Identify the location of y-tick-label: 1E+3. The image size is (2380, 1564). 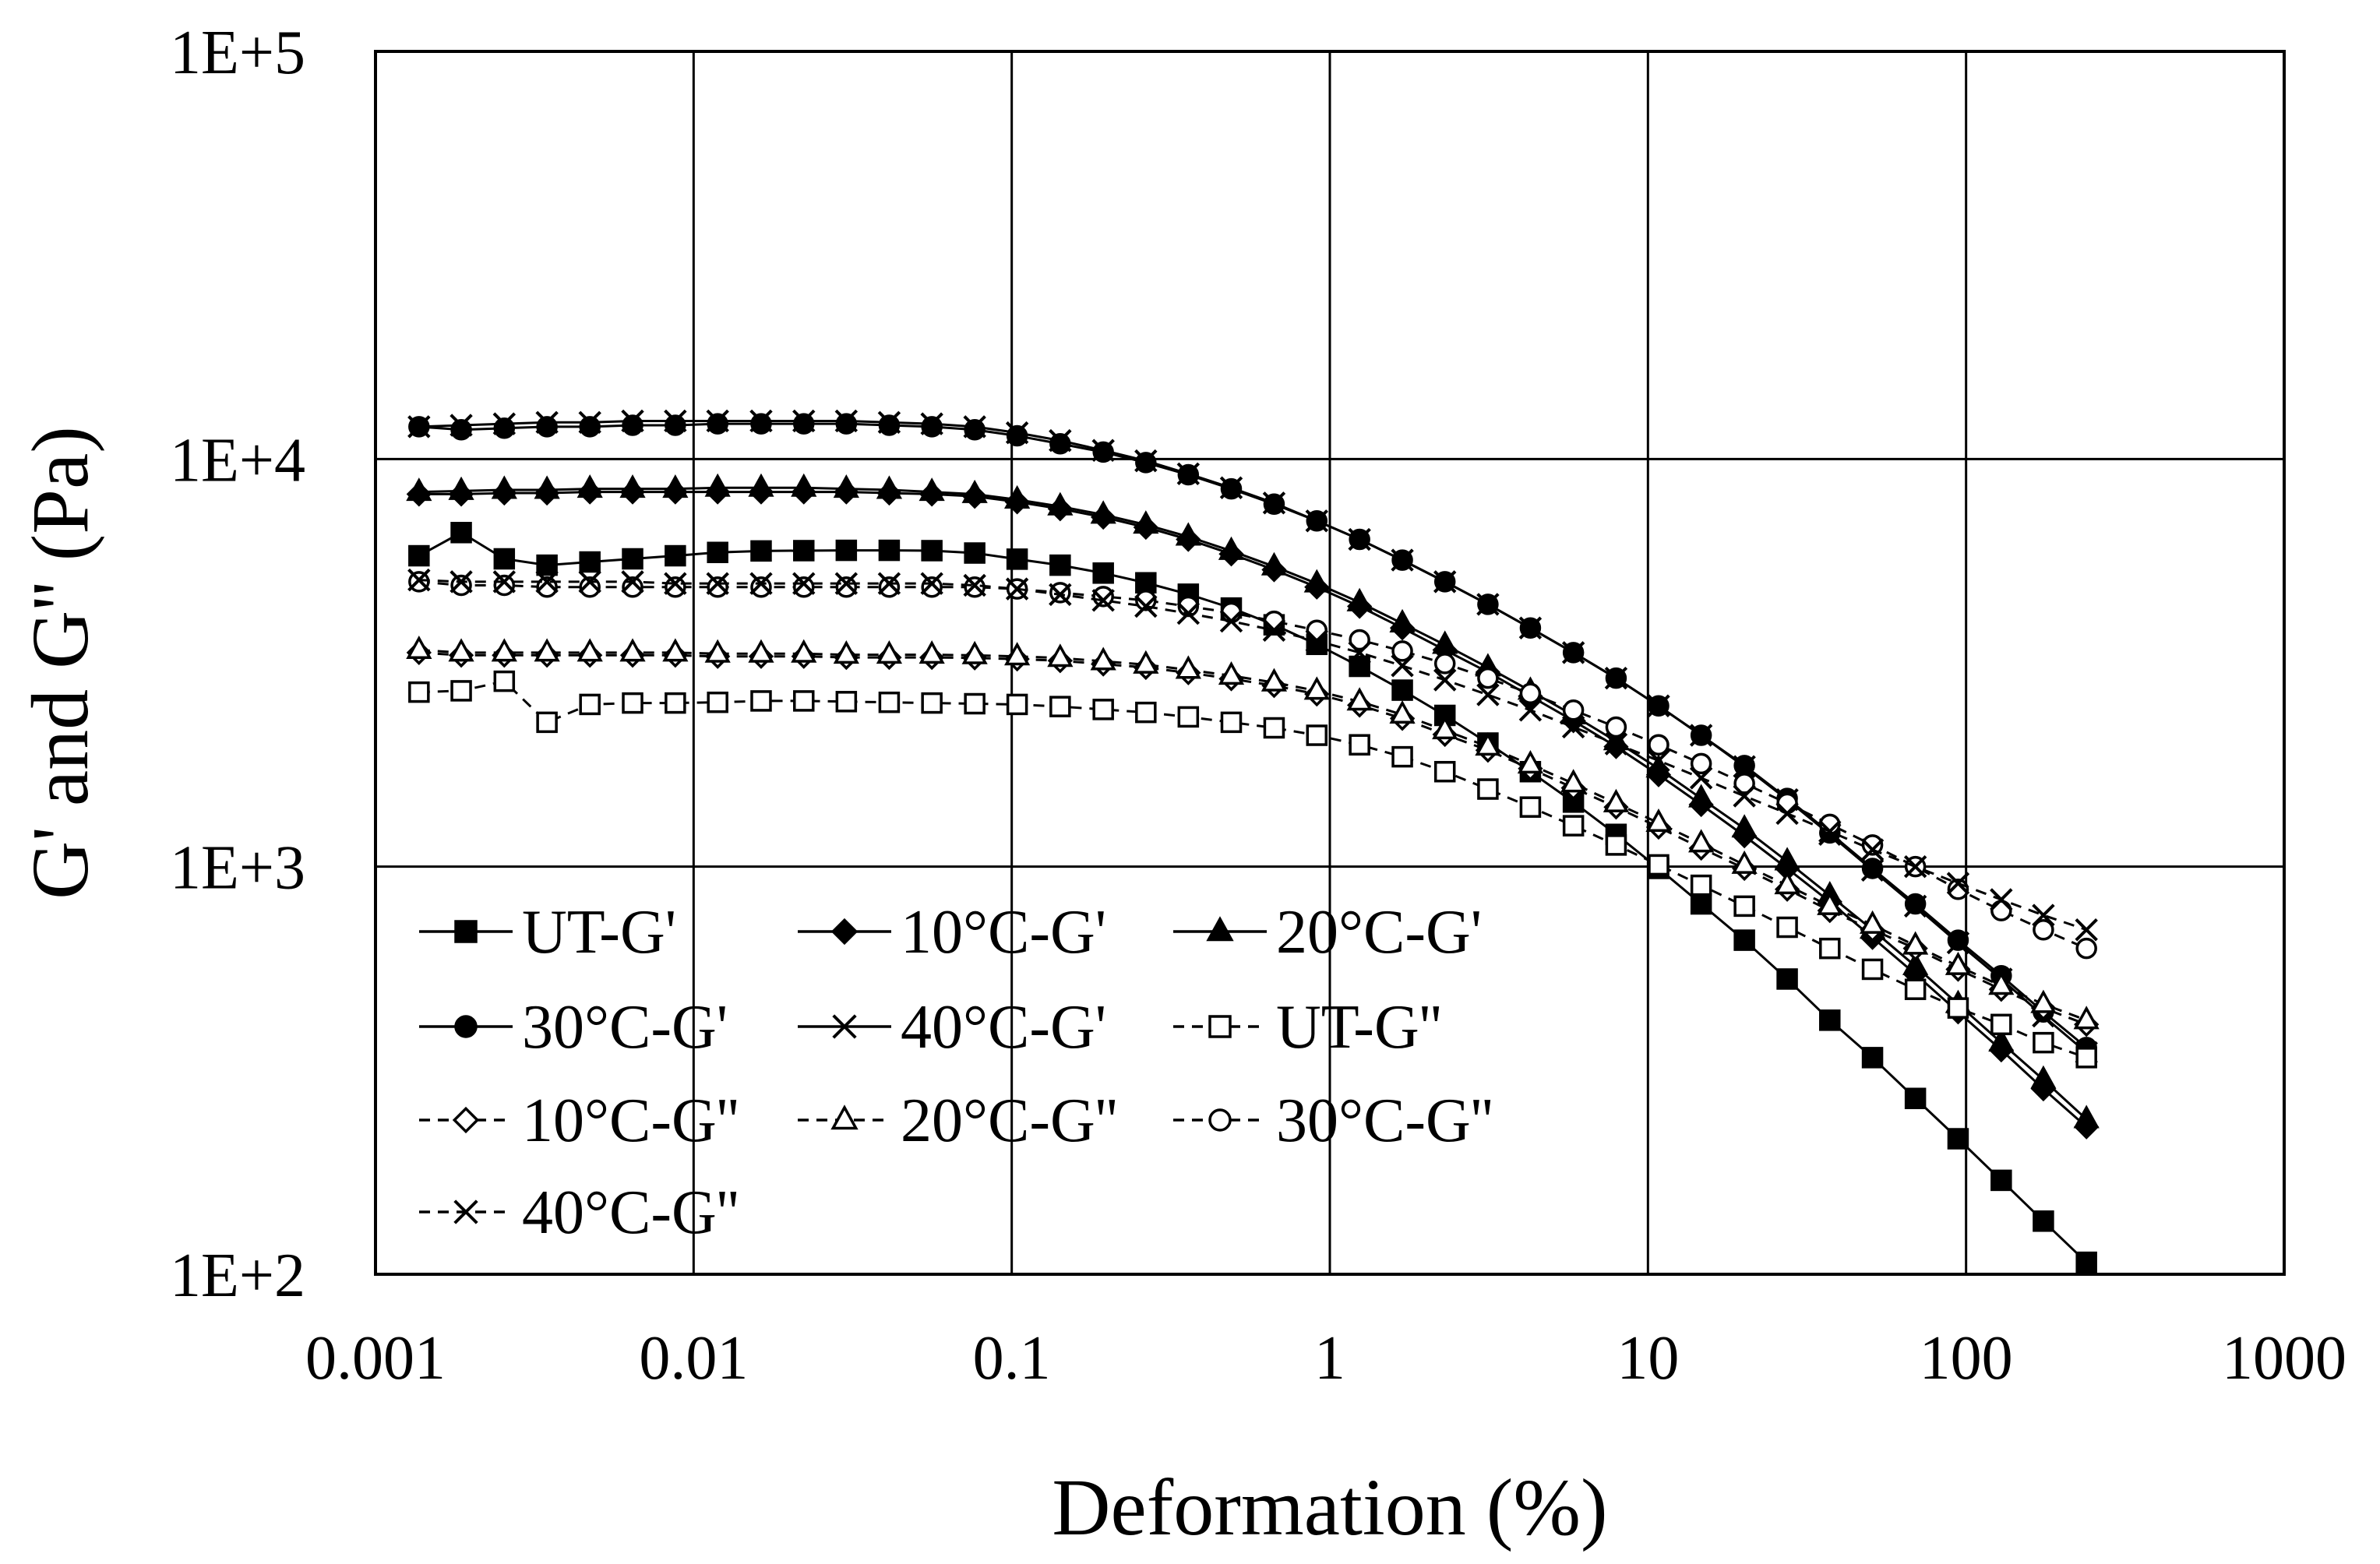
(237, 868).